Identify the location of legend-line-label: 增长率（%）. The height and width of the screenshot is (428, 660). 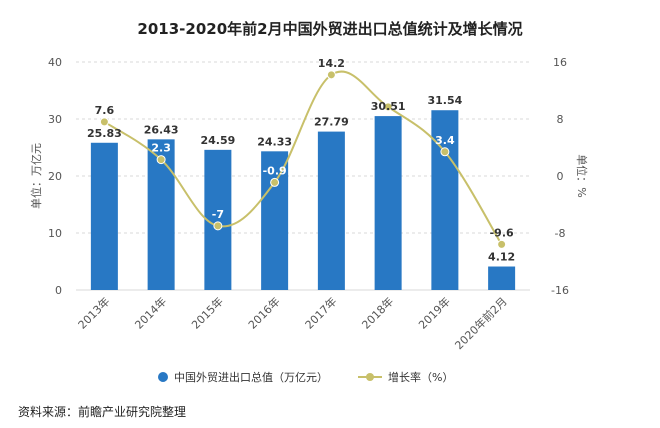
(420, 377).